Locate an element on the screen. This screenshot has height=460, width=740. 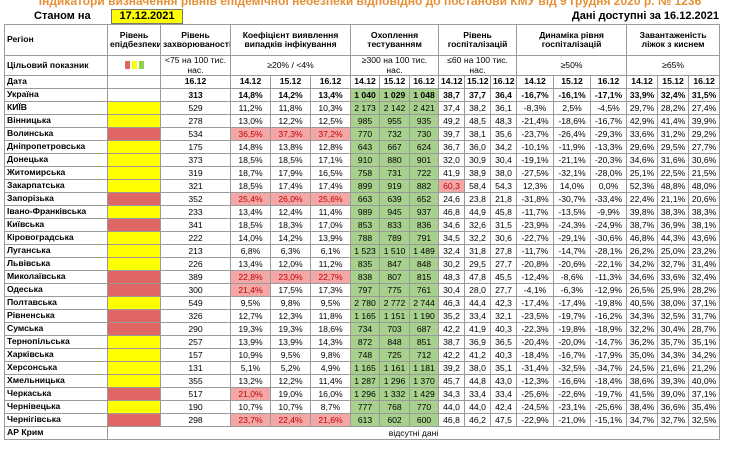
value-cell: 33,4 is located at coordinates (478, 316).